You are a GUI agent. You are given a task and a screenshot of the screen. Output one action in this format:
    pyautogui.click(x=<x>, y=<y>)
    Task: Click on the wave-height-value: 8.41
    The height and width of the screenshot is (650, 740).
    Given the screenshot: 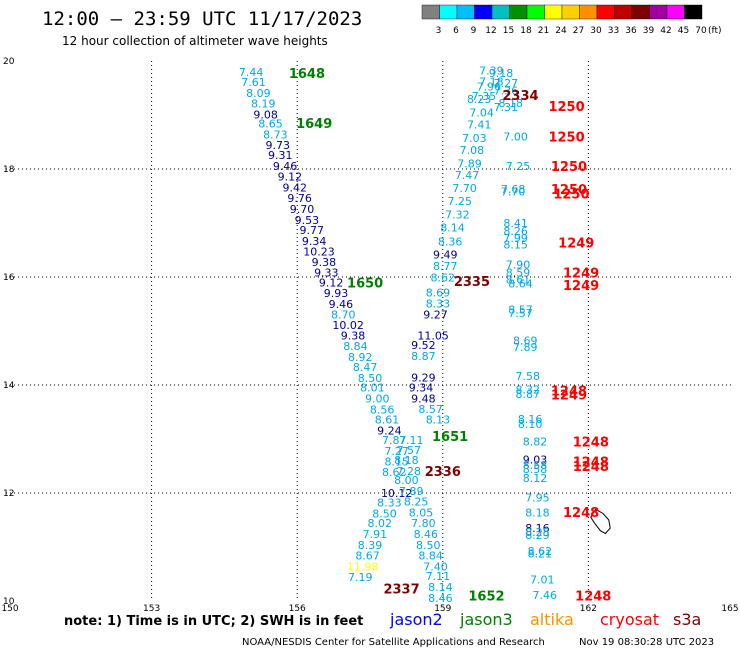 What is the action you would take?
    pyautogui.click(x=515, y=223)
    